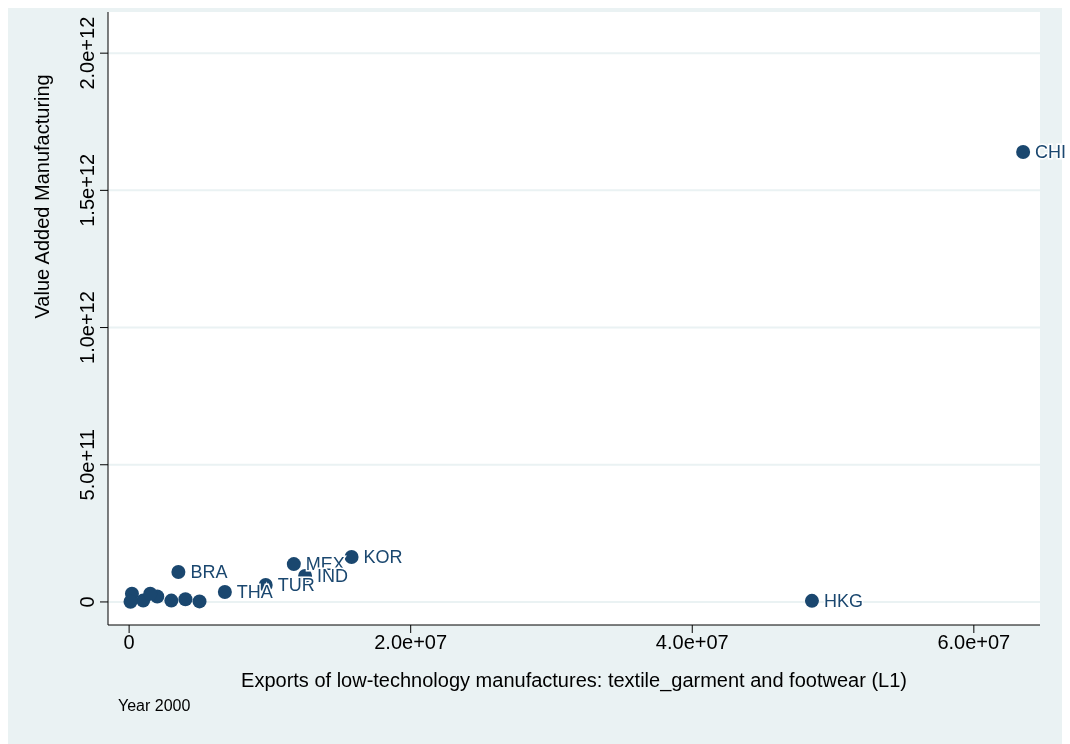  What do you see at coordinates (87, 327) in the screenshot?
I see `y-tick-label: 1.0e+12` at bounding box center [87, 327].